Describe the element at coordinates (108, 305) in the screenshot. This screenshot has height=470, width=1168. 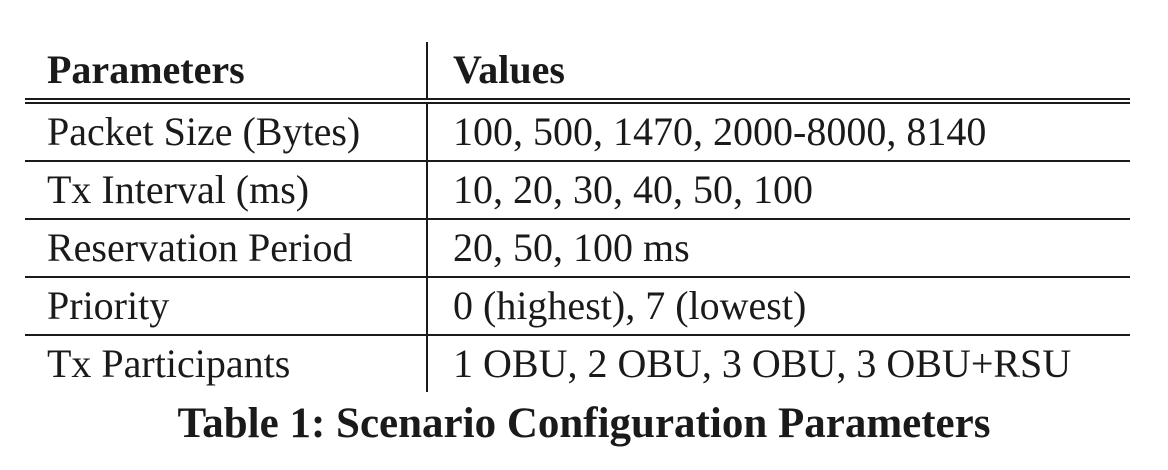
I see `parameter-name-cell: Priority` at that location.